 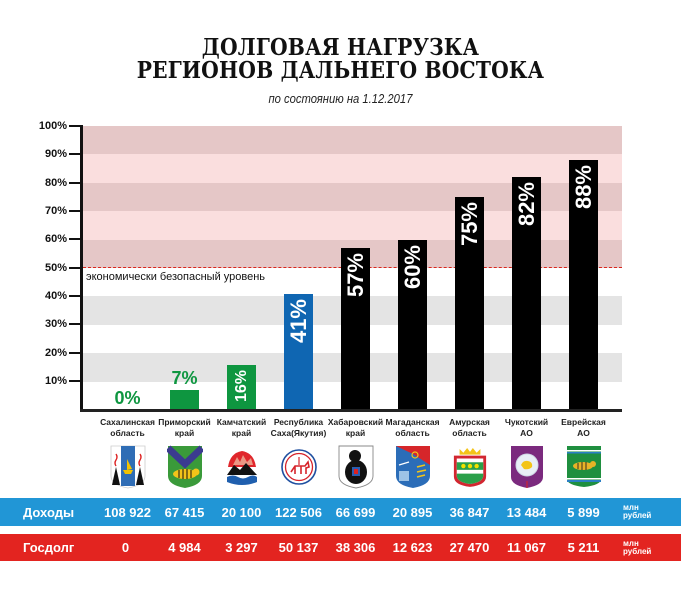 What do you see at coordinates (127, 512) in the screenshot?
I see `income-cell: 108 922` at bounding box center [127, 512].